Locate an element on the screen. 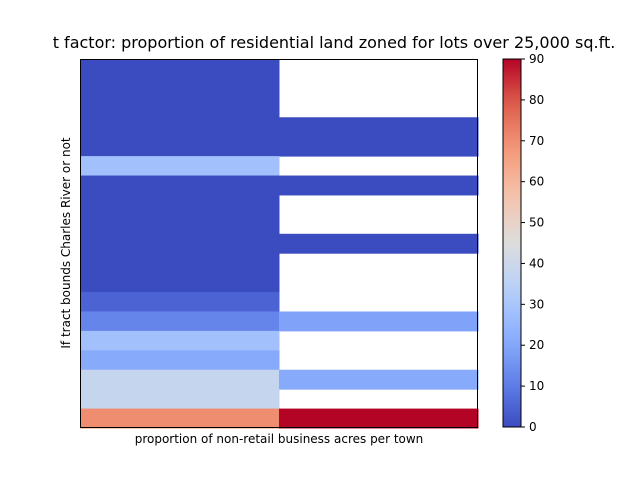 The height and width of the screenshot is (480, 640). colorbar-tick-label: 40 is located at coordinates (536, 263).